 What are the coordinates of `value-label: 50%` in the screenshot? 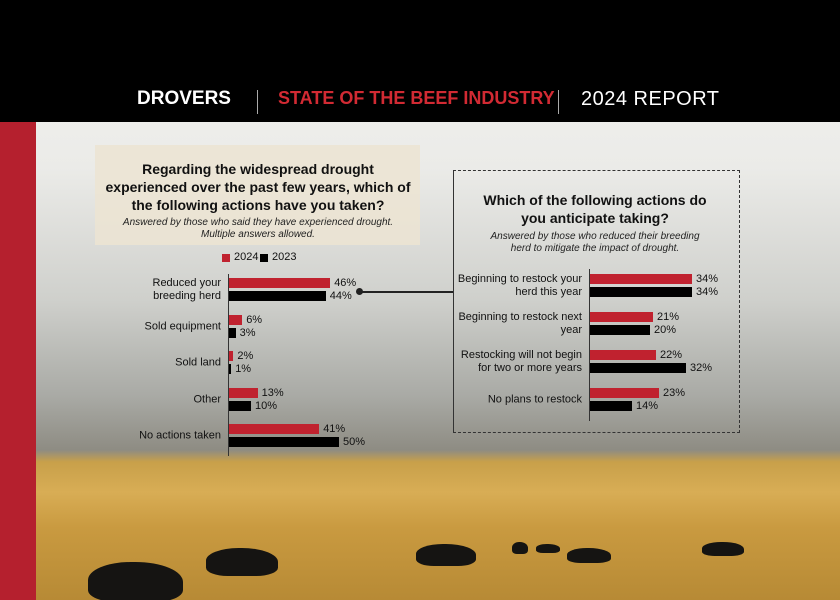 It's located at (354, 442).